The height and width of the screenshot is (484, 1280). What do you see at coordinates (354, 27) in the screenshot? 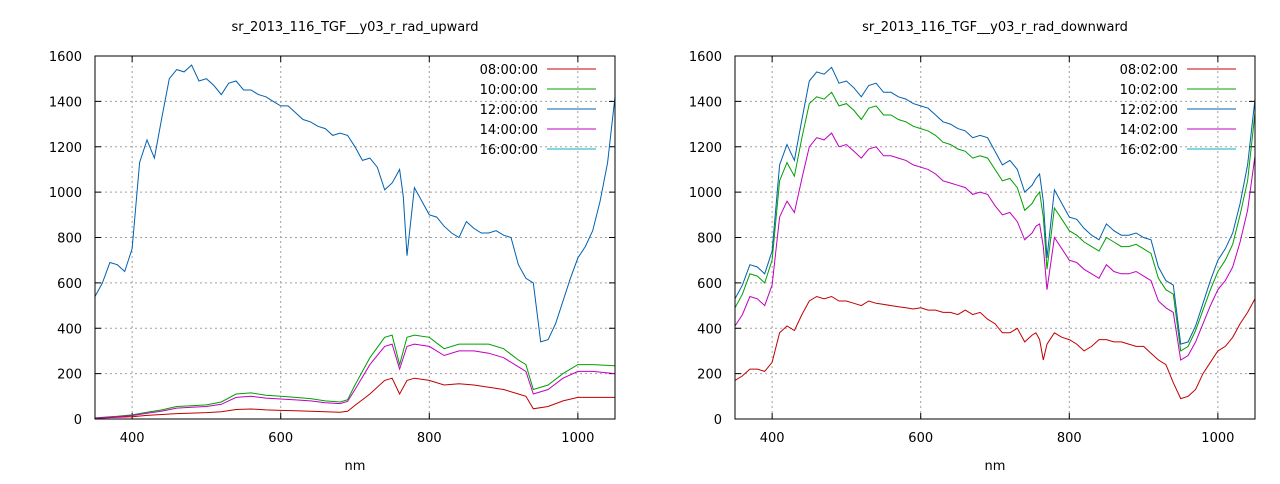
I see `chart-title: sr_2013_116_TGF__y03_r_rad_upward` at bounding box center [354, 27].